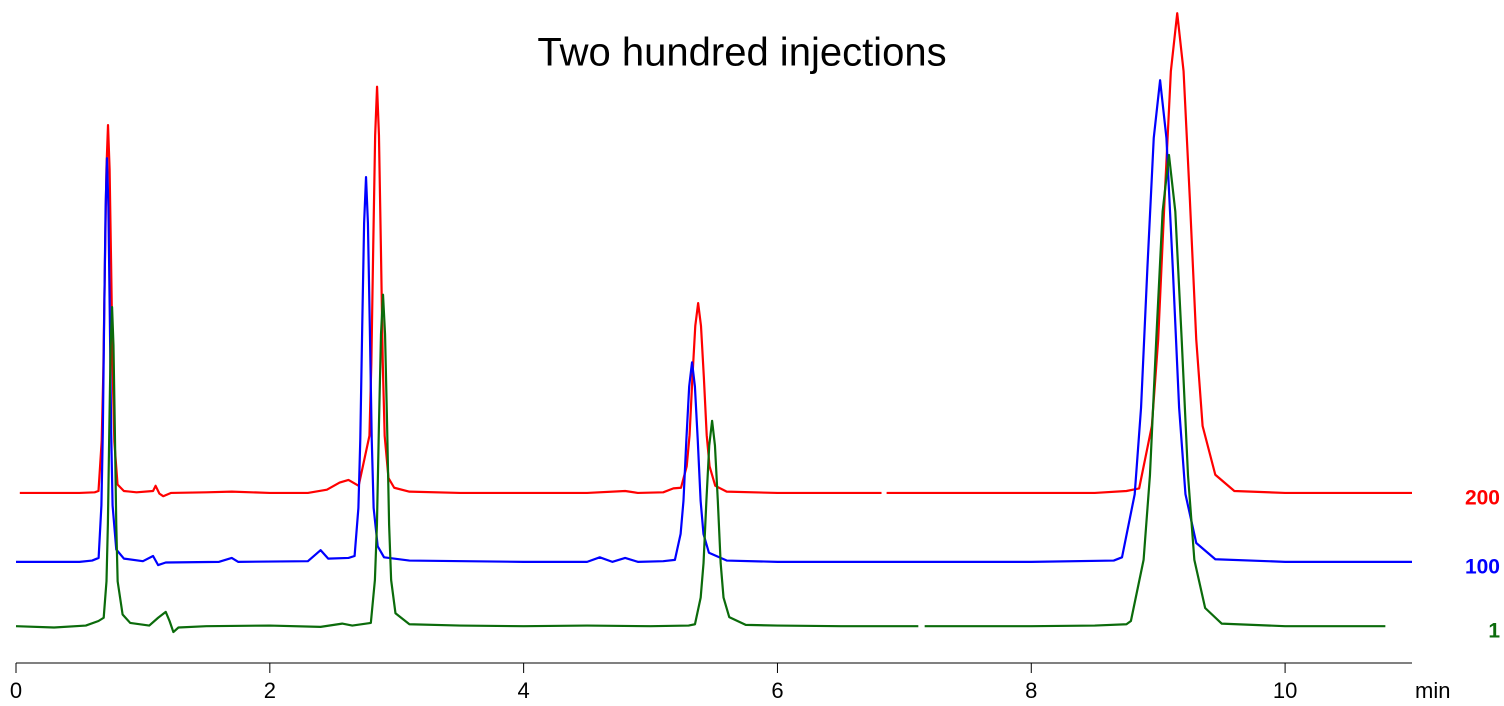 Image resolution: width=1504 pixels, height=706 pixels. What do you see at coordinates (1494, 631) in the screenshot?
I see `series-label: 1` at bounding box center [1494, 631].